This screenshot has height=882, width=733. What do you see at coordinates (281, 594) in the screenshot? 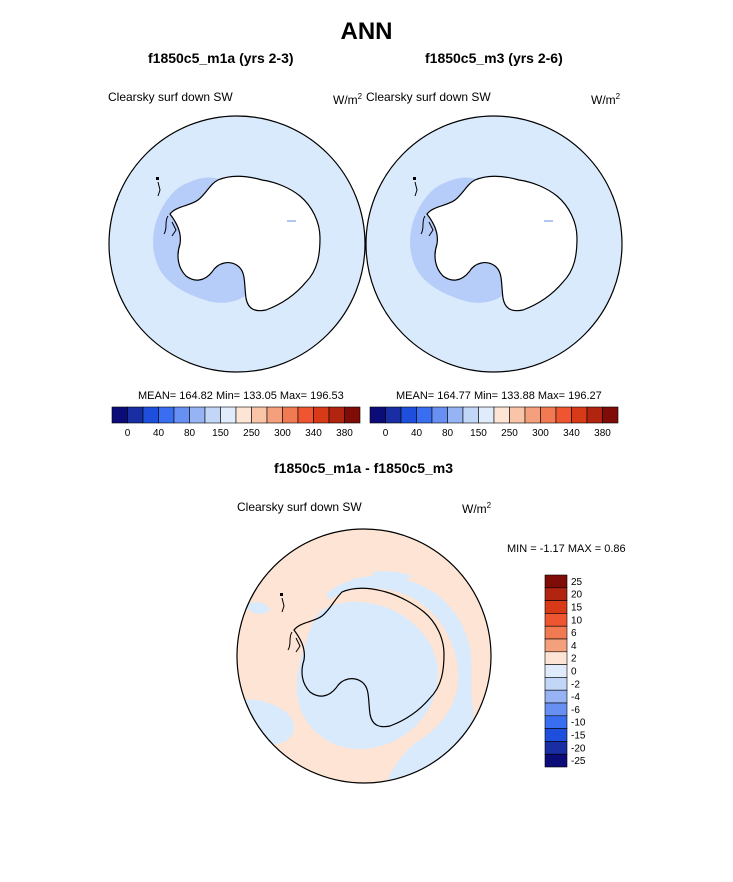
I see `diff-map-island-dot` at bounding box center [281, 594].